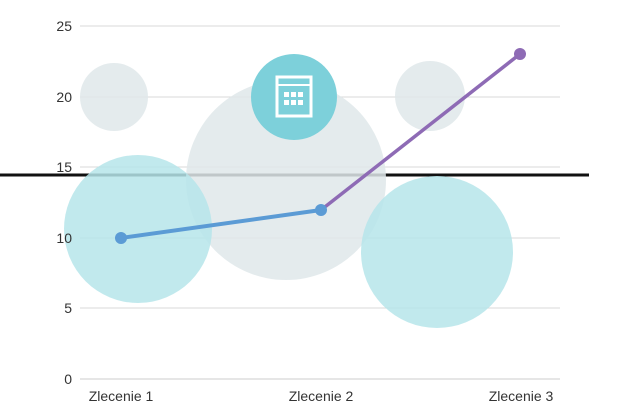 The image size is (620, 418). I want to click on calendar-icon, so click(294, 96).